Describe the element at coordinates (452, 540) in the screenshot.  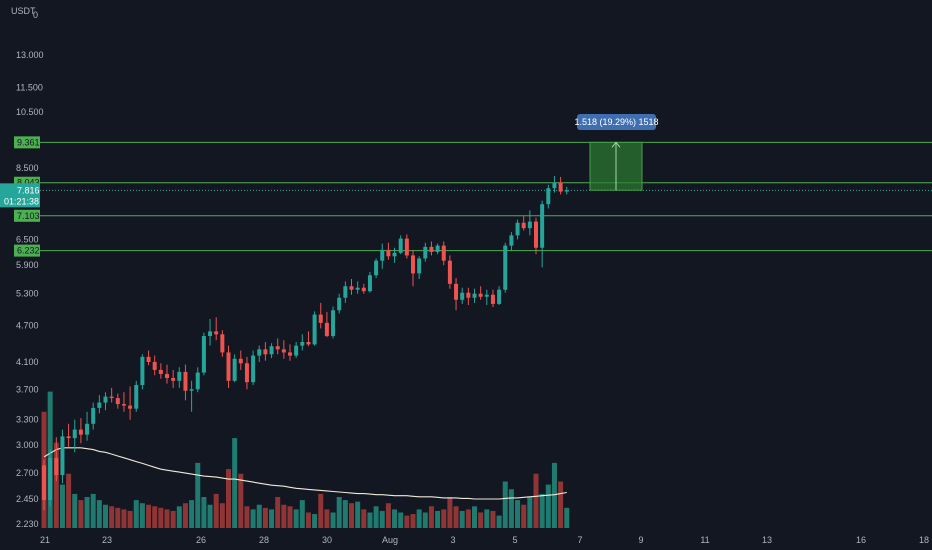
I see `time-tick-label: 3` at that location.